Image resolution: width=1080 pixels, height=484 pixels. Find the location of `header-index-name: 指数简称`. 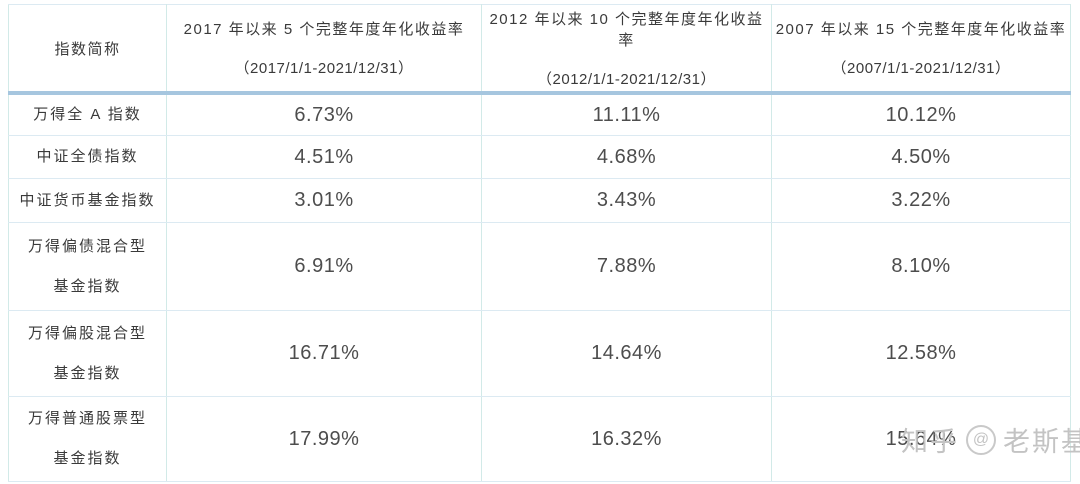

header-index-name: 指数简称 is located at coordinates (87, 49).